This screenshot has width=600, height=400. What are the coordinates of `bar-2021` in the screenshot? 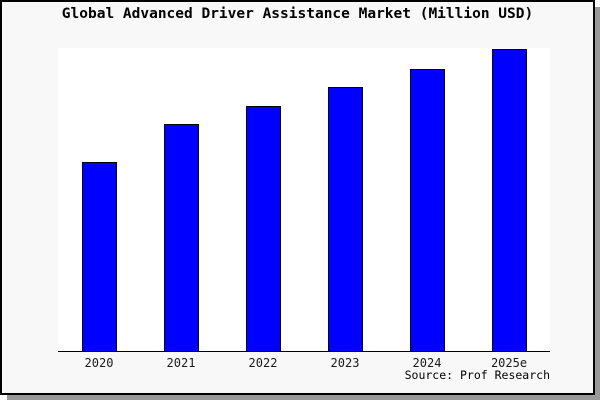 It's located at (181, 237).